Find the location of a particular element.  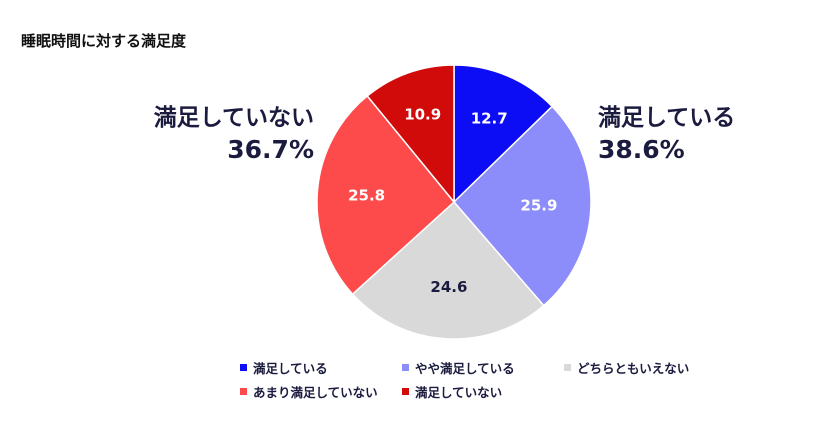

legend-item-neutral: どちらともいえない is located at coordinates (626, 367).